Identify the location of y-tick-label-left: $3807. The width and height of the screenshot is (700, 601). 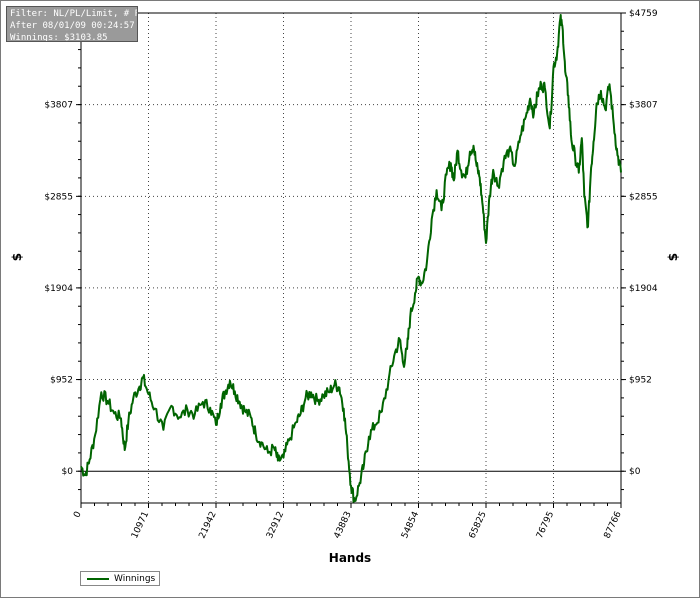
(58, 106).